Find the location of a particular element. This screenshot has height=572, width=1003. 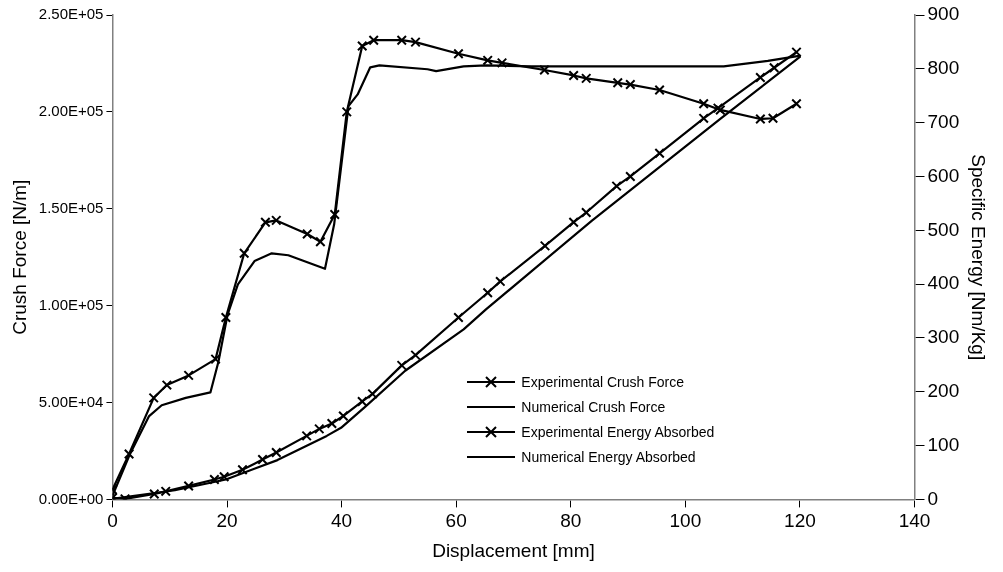

legend-label: Experimental Energy Absorbed is located at coordinates (618, 431).